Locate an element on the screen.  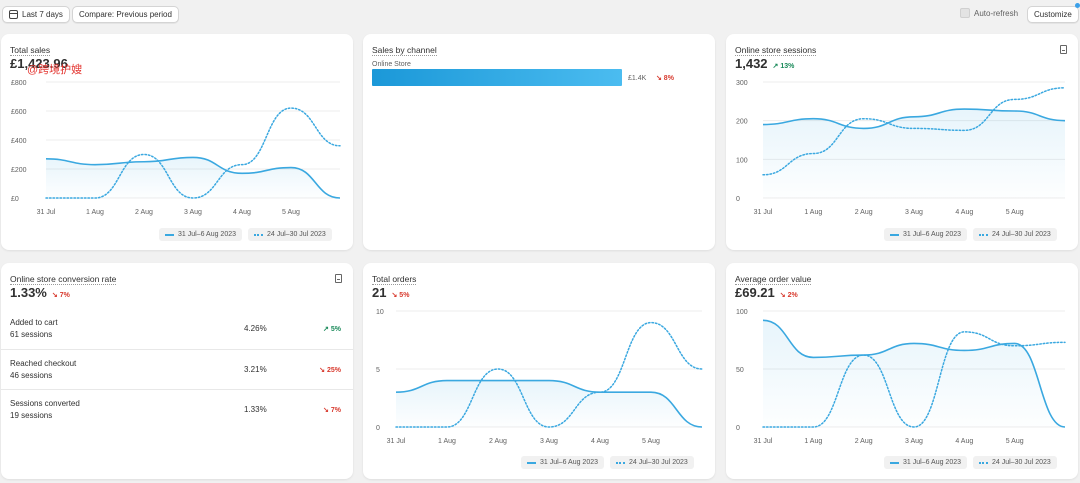
compare-button: Compare: Previous period is located at coordinates (125, 14).